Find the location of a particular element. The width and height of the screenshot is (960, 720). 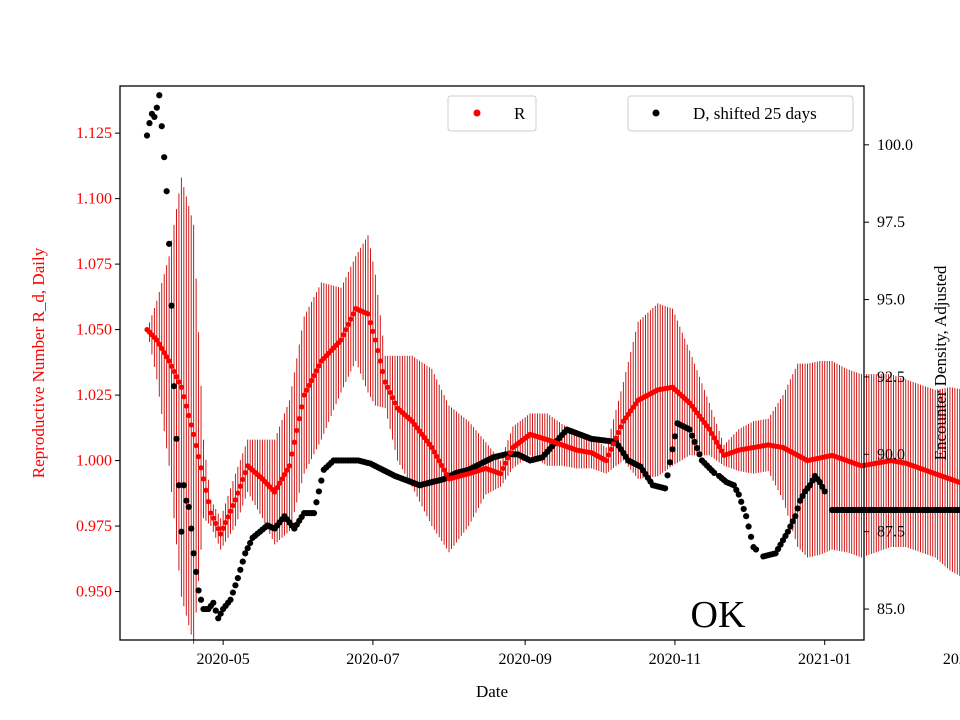

x-tick-label: 2020-11 is located at coordinates (675, 659).